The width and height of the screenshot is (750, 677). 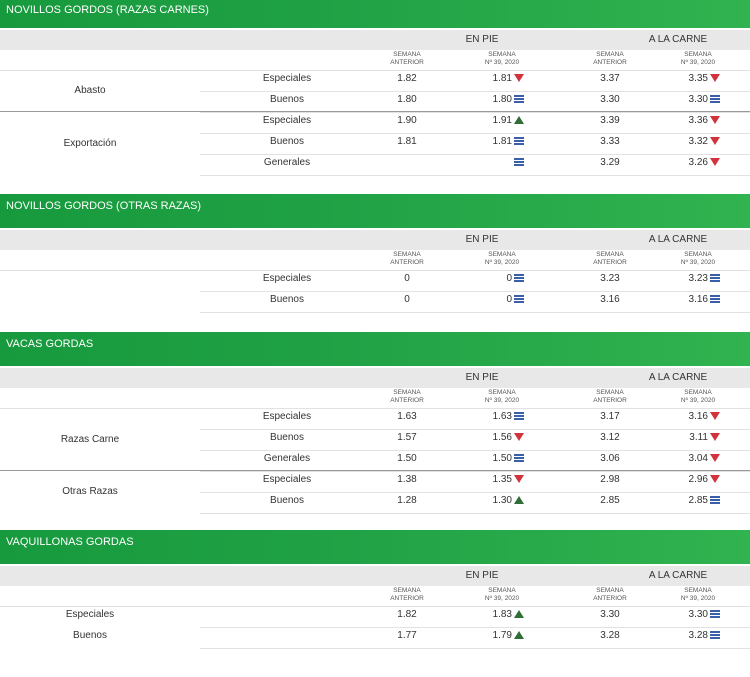 What do you see at coordinates (610, 278) in the screenshot?
I see `a-la-carne-semana-anterior: 3.23` at bounding box center [610, 278].